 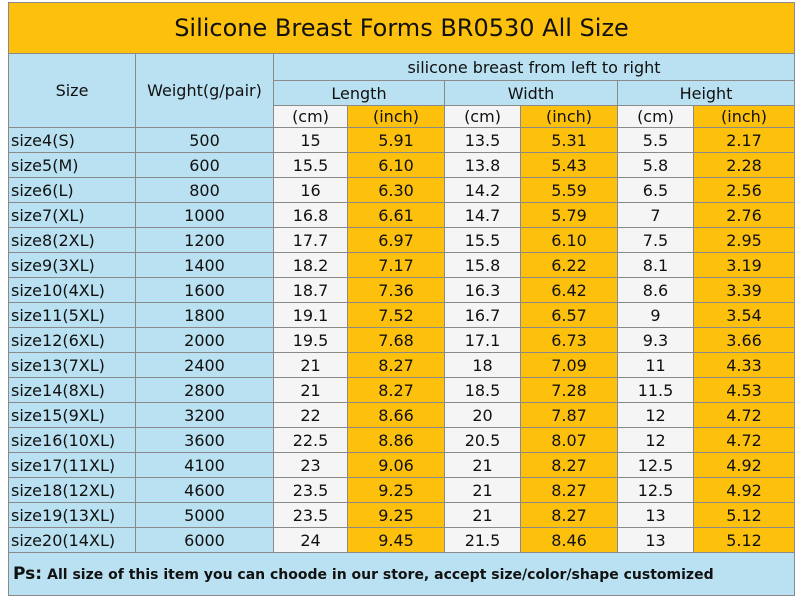 What do you see at coordinates (482, 215) in the screenshot?
I see `measure-cell: 14.7` at bounding box center [482, 215].